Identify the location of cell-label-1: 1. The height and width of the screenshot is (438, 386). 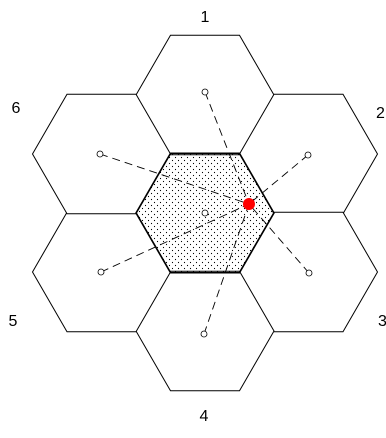
(205, 17).